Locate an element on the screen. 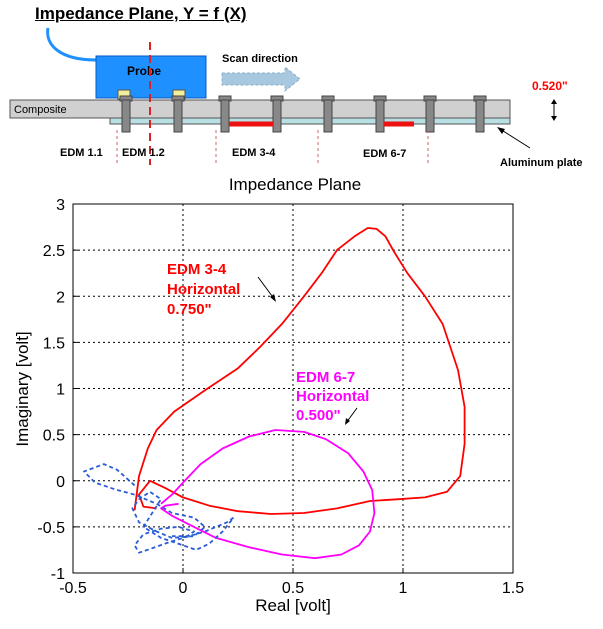  y-tick-label: 1 is located at coordinates (60, 390).